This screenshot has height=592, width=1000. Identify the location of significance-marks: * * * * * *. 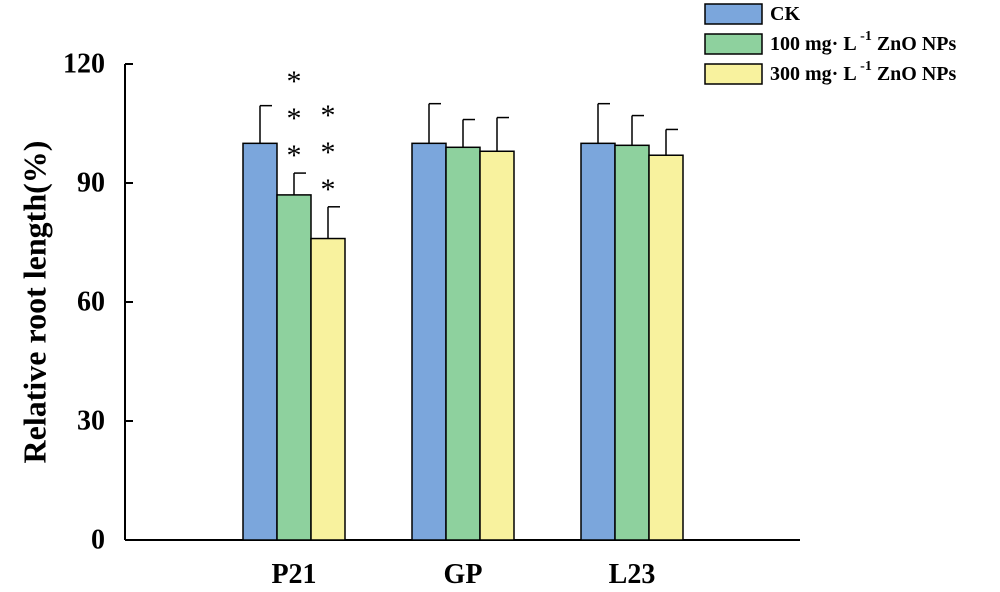
(311, 135).